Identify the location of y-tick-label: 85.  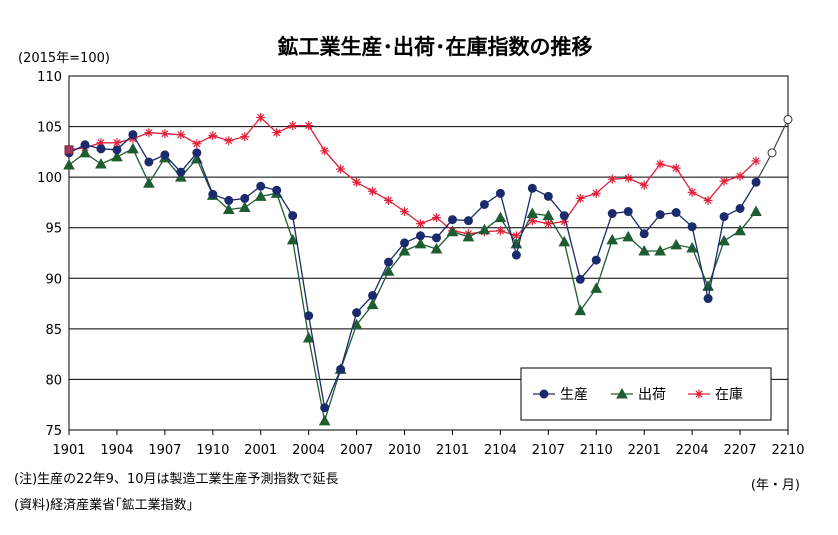
(53, 330).